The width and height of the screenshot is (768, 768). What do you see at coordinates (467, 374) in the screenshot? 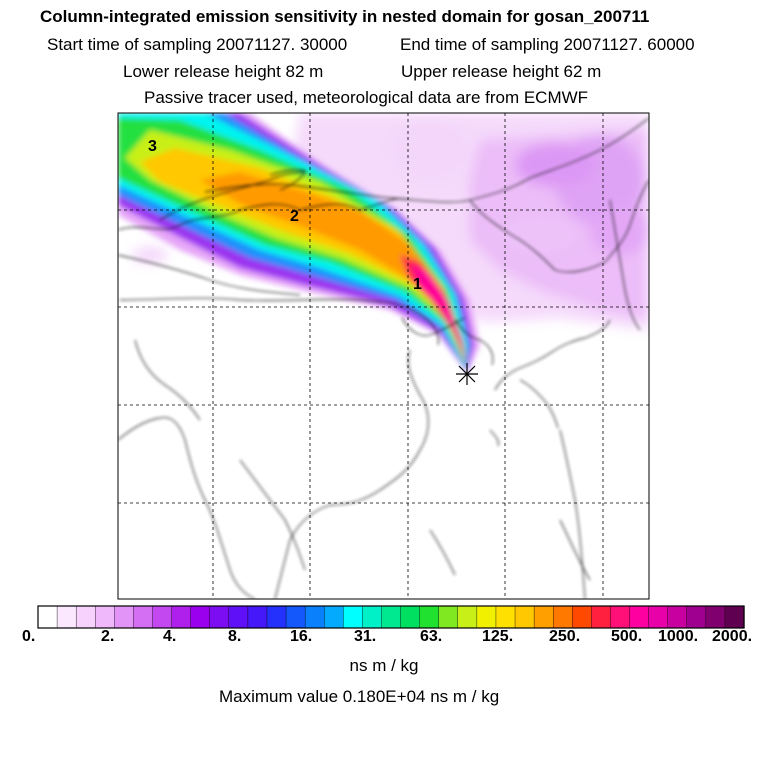
I see `release-site-star-icon` at bounding box center [467, 374].